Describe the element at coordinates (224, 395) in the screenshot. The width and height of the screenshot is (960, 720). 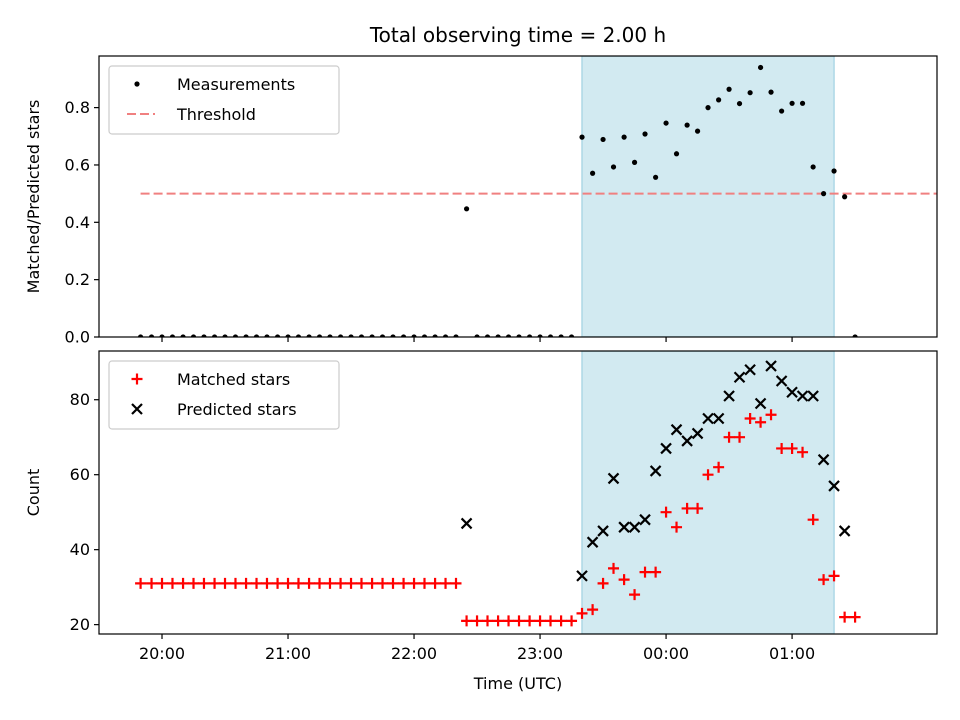
I see `legend: Matched stars Predicted stars` at that location.